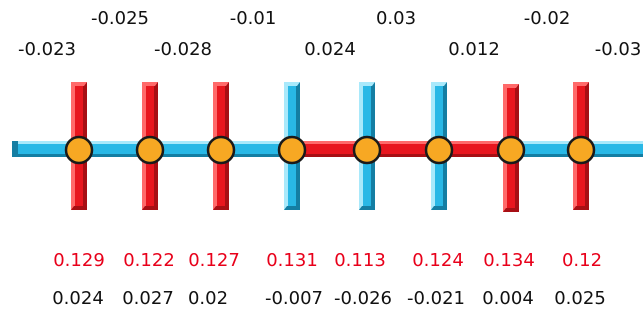  Describe the element at coordinates (547, 18) in the screenshot. I see `top-label: -0.02` at that location.